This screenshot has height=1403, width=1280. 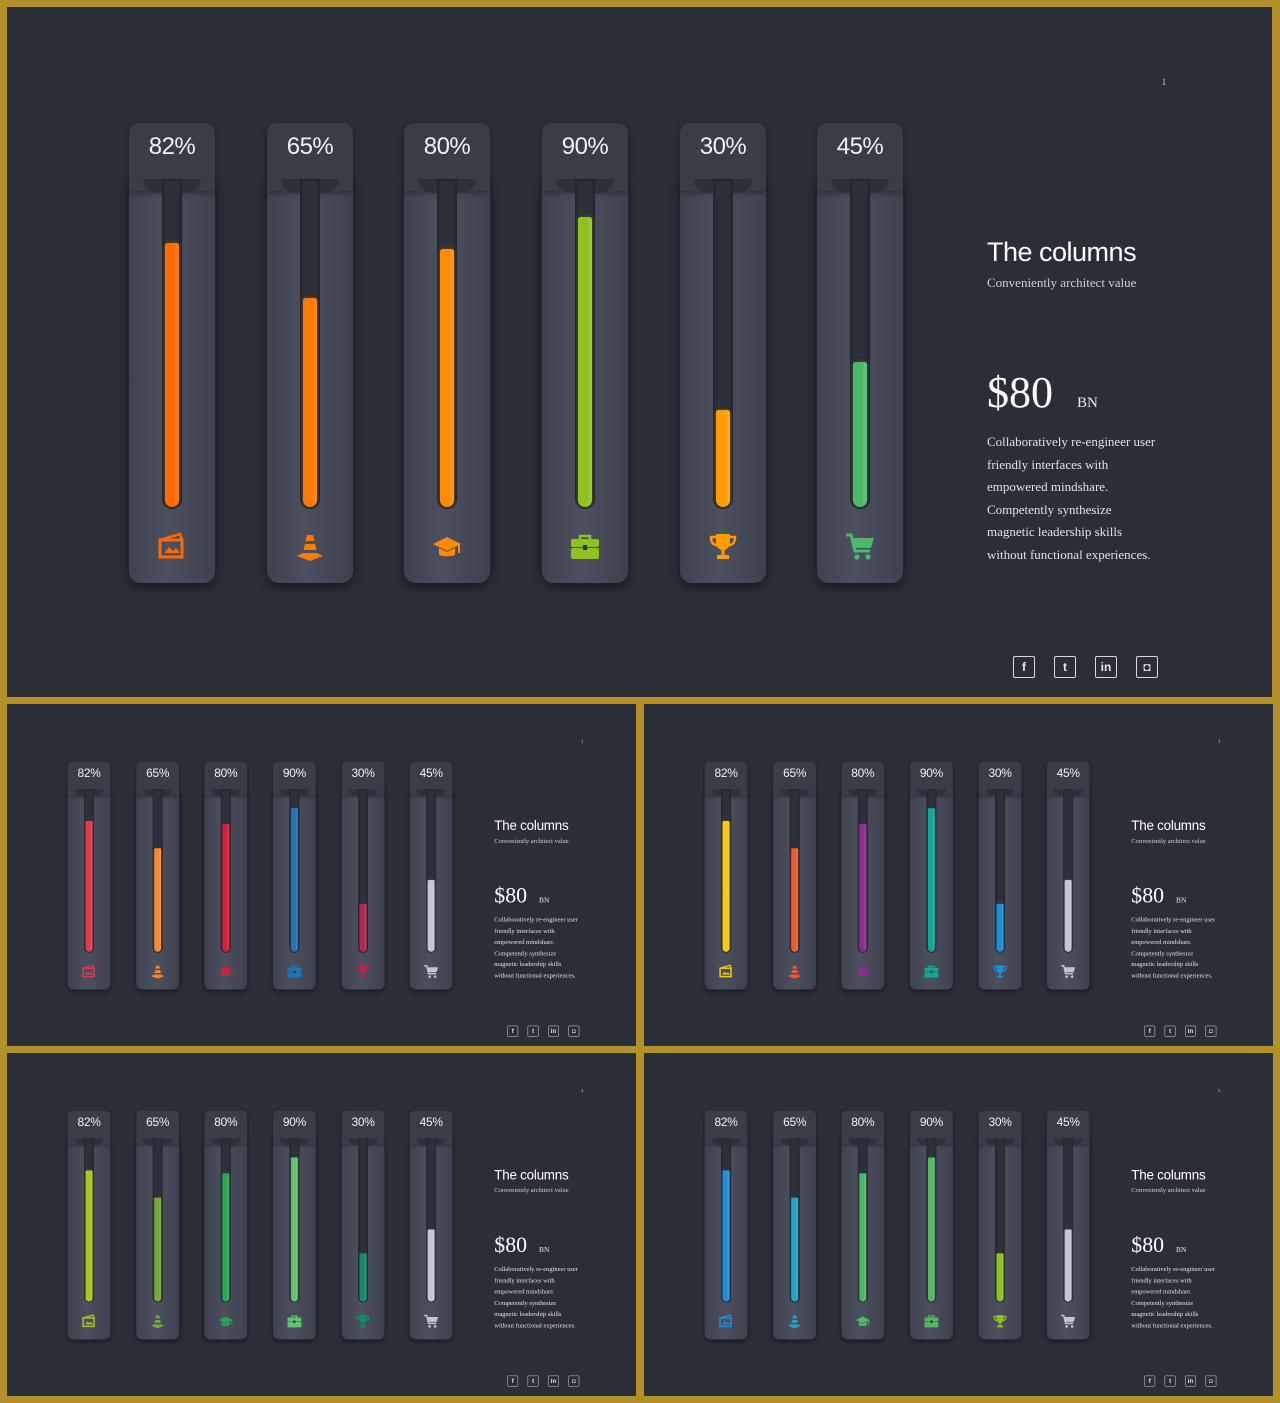 What do you see at coordinates (1219, 741) in the screenshot?
I see `slide-number: 3` at bounding box center [1219, 741].